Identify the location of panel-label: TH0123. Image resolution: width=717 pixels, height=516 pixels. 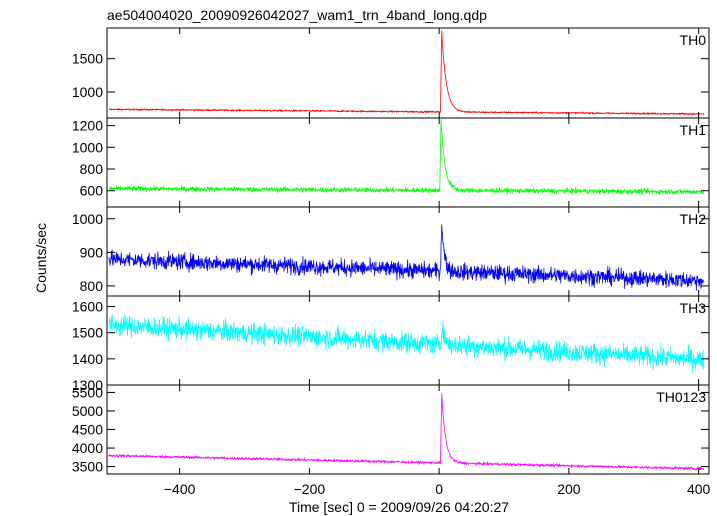
(681, 397).